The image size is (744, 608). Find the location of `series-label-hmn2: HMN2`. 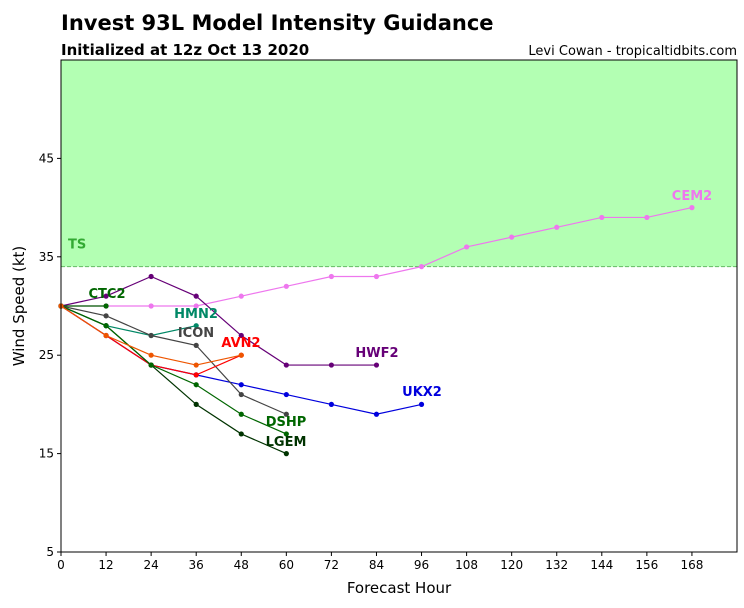

series-label-hmn2: HMN2 is located at coordinates (196, 314).